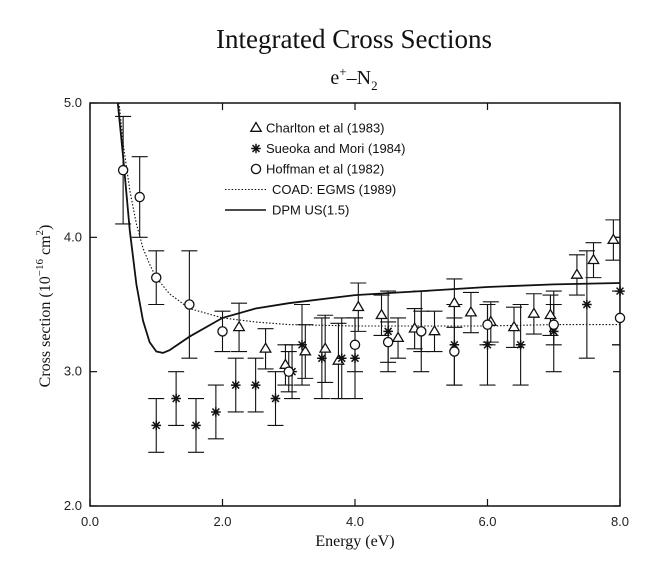 The height and width of the screenshot is (581, 665). I want to click on y-tick-label: 4.0, so click(73, 236).